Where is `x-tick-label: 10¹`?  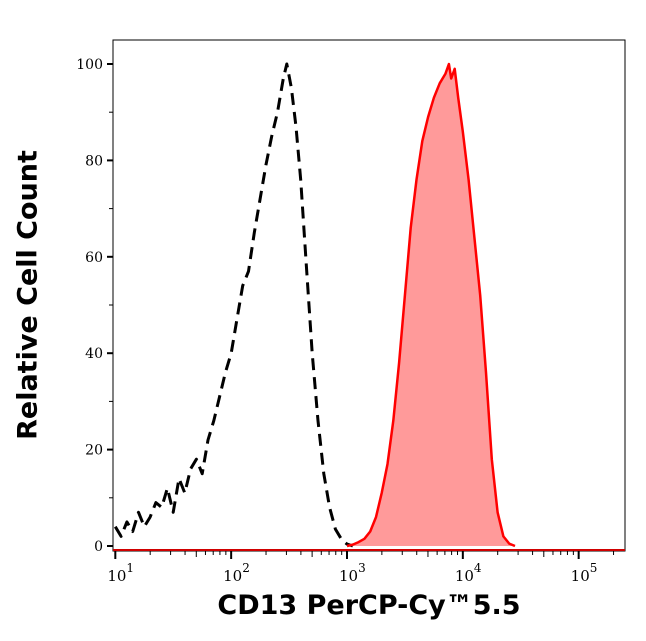 x-tick-label: 10¹ is located at coordinates (120, 573).